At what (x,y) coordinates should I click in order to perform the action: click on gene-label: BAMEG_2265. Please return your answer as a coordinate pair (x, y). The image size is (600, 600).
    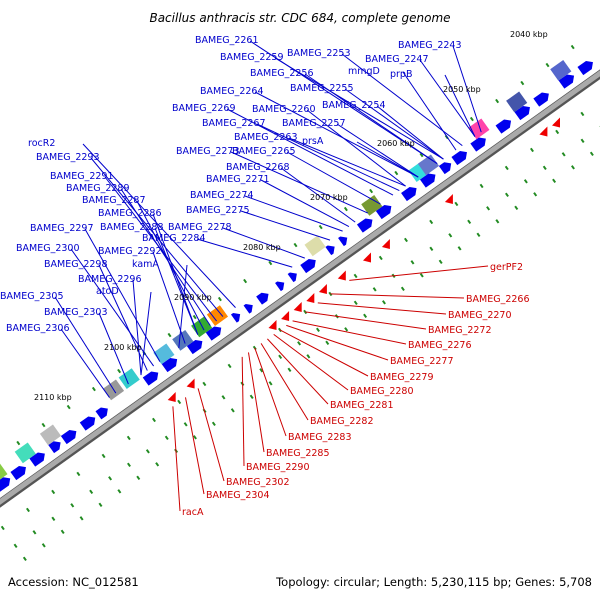
    Looking at the image, I should click on (264, 151).